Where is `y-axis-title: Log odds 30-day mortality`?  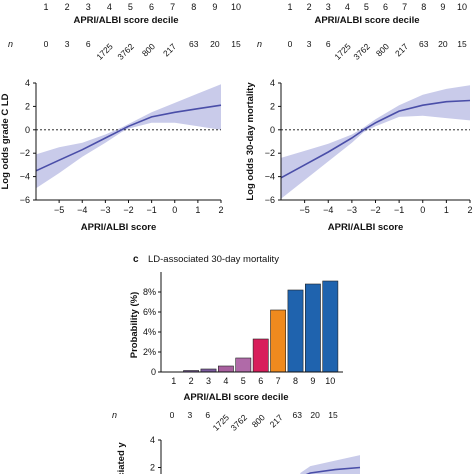
y-axis-title: Log odds 30-day mortality is located at coordinates (250, 141).